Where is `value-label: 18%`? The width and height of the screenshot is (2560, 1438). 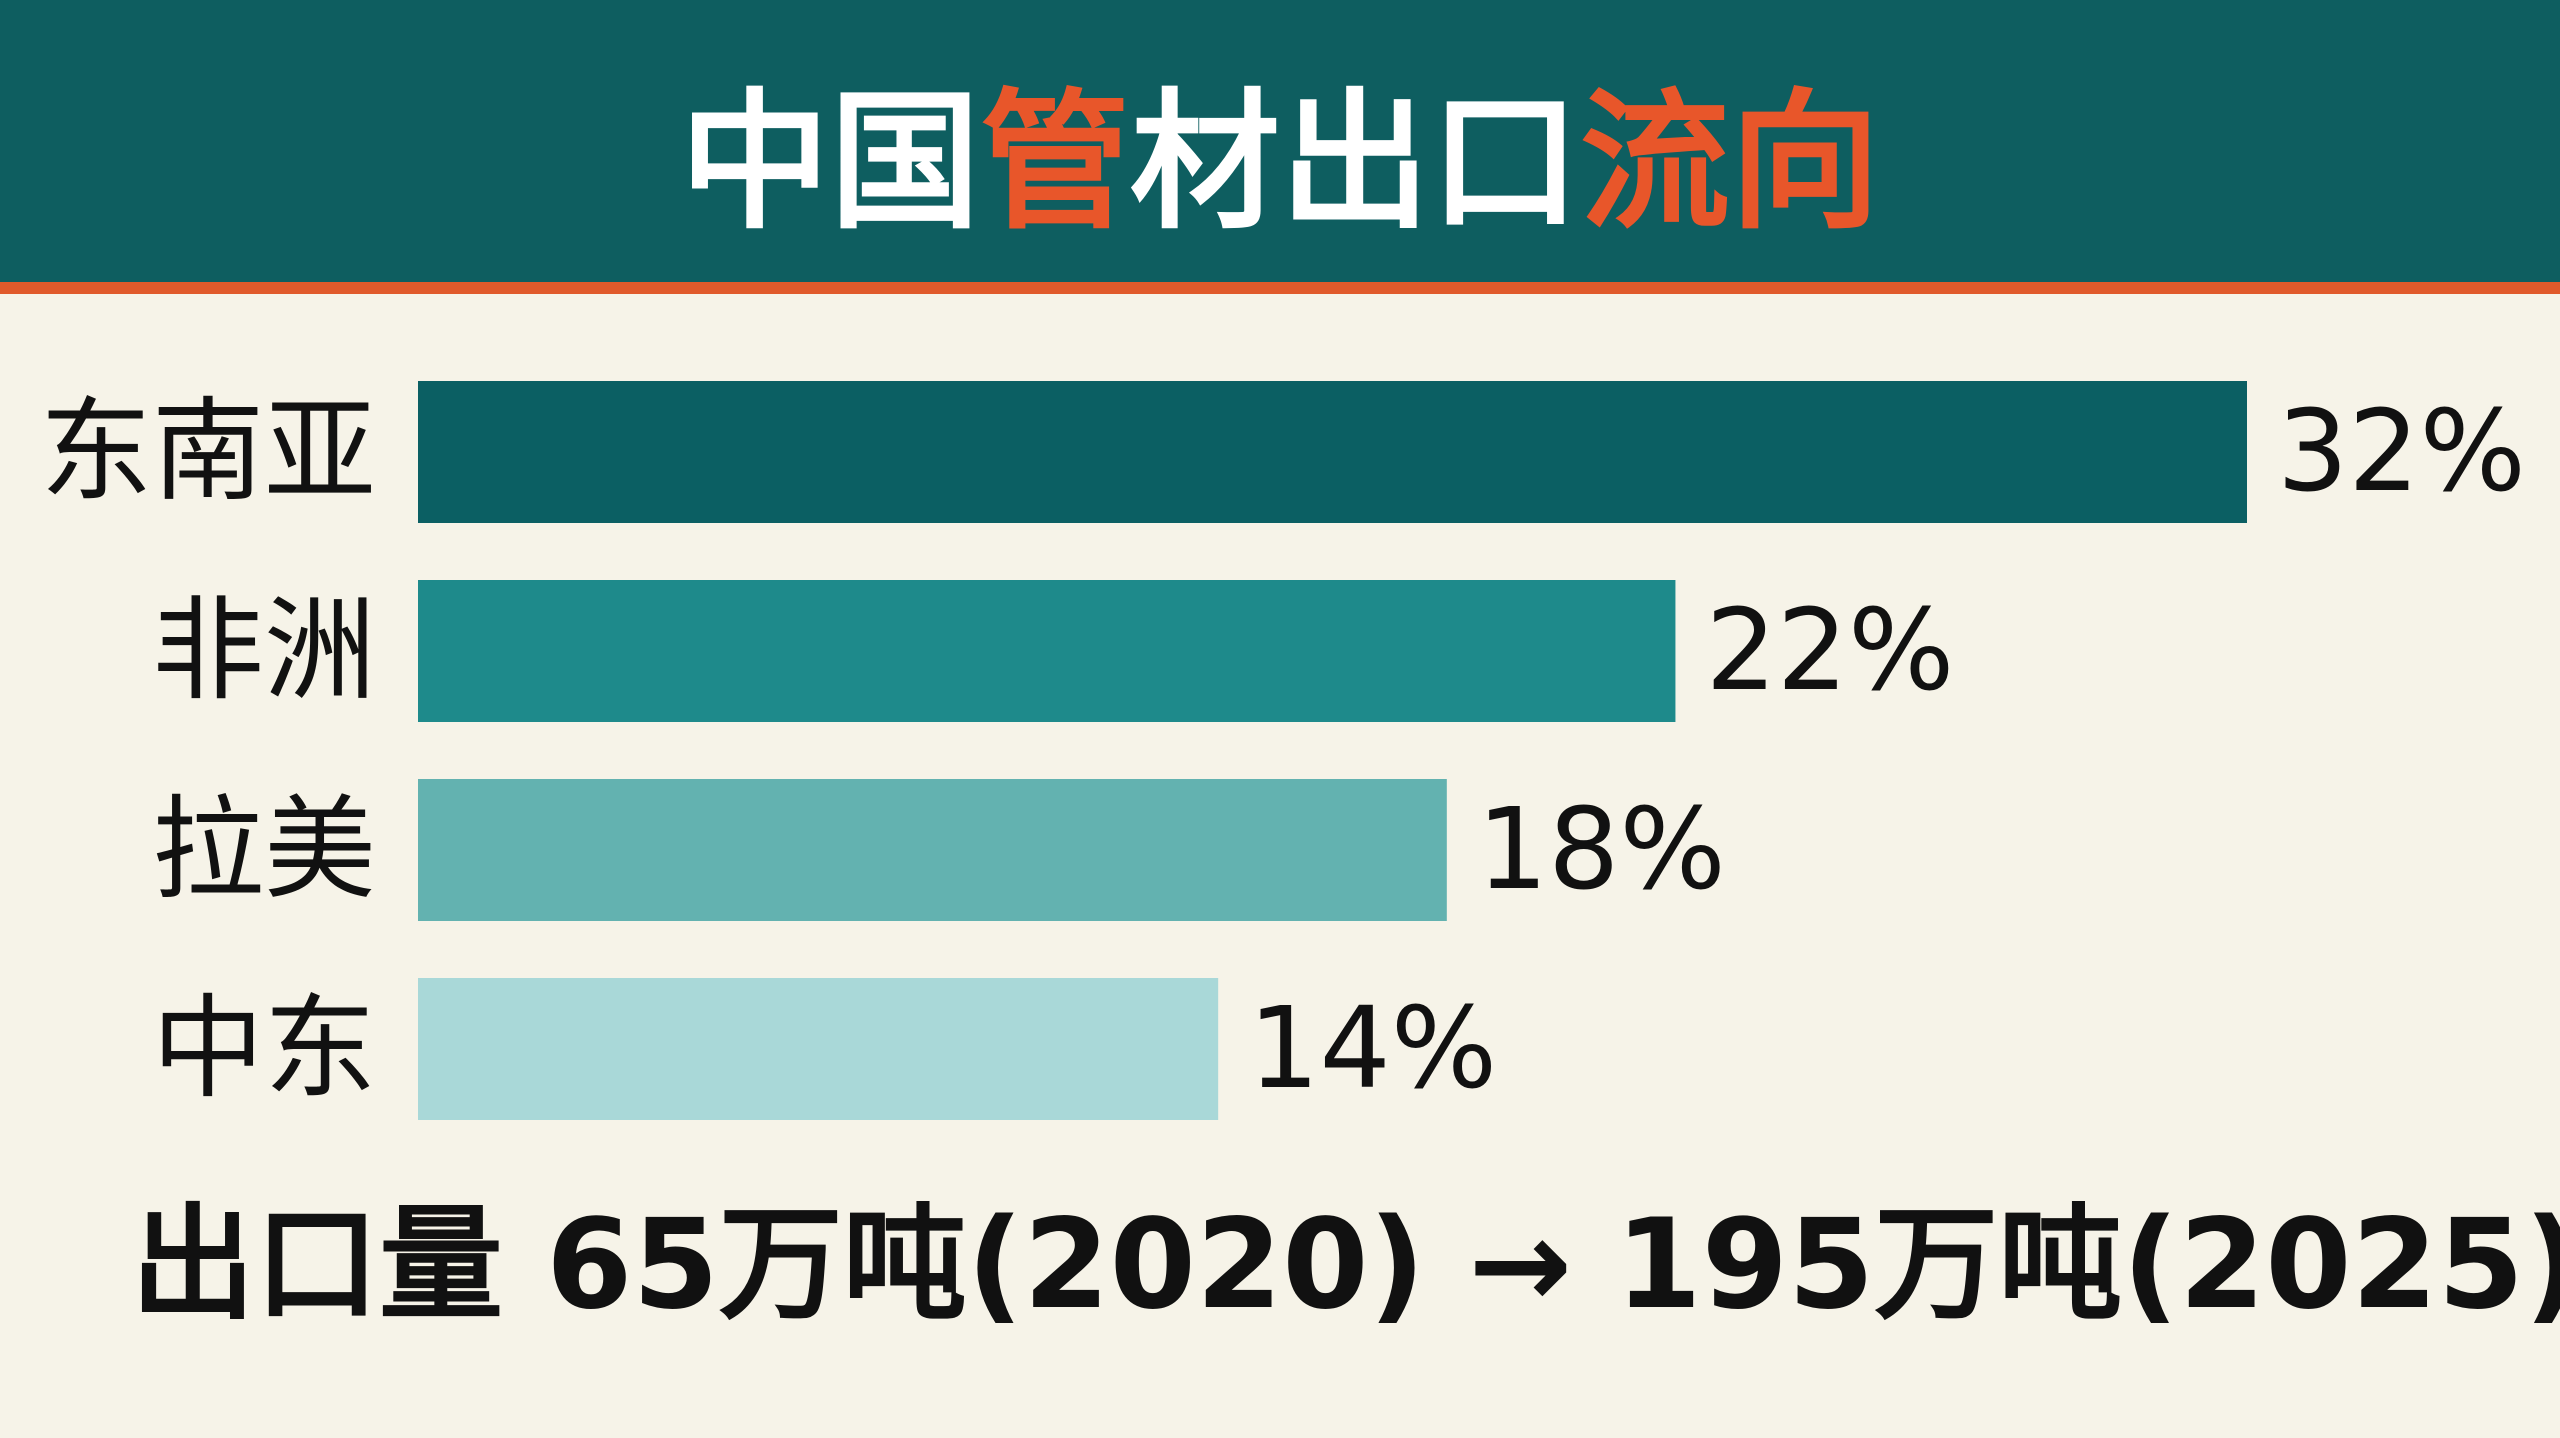
value-label: 18% is located at coordinates (1601, 850).